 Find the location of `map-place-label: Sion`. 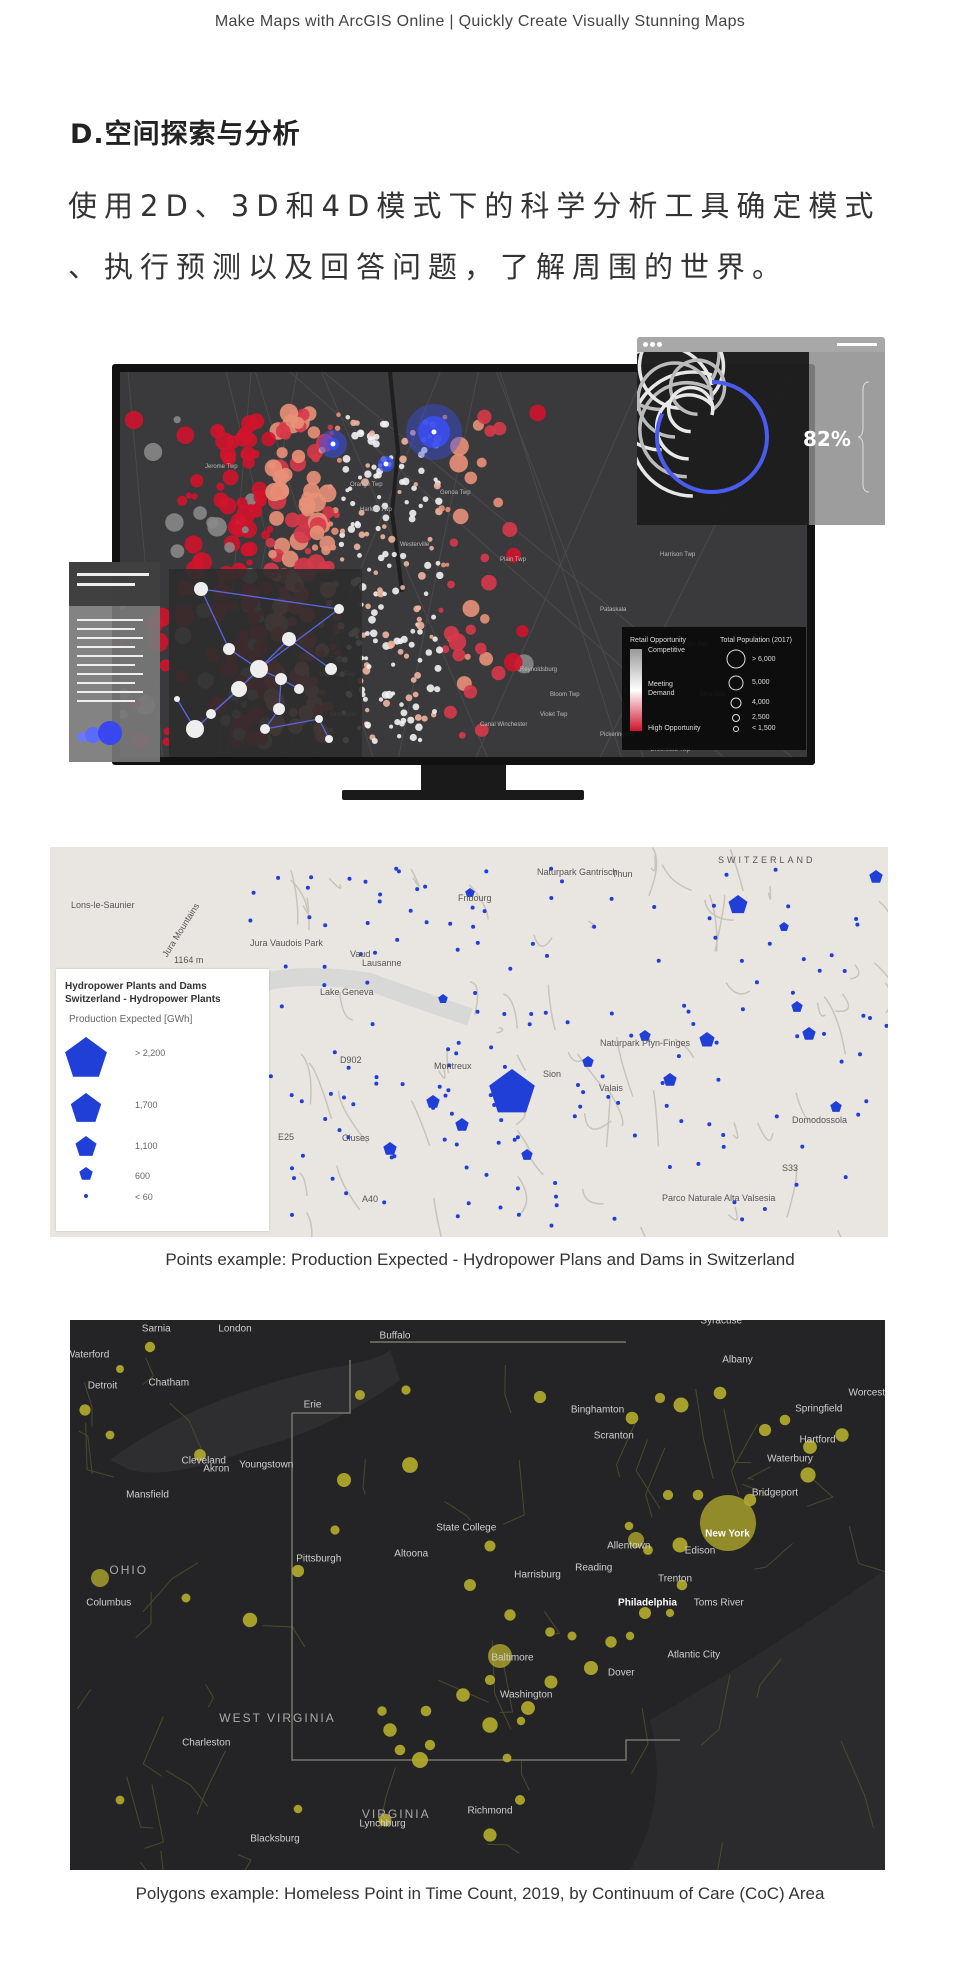

map-place-label: Sion is located at coordinates (552, 1074).